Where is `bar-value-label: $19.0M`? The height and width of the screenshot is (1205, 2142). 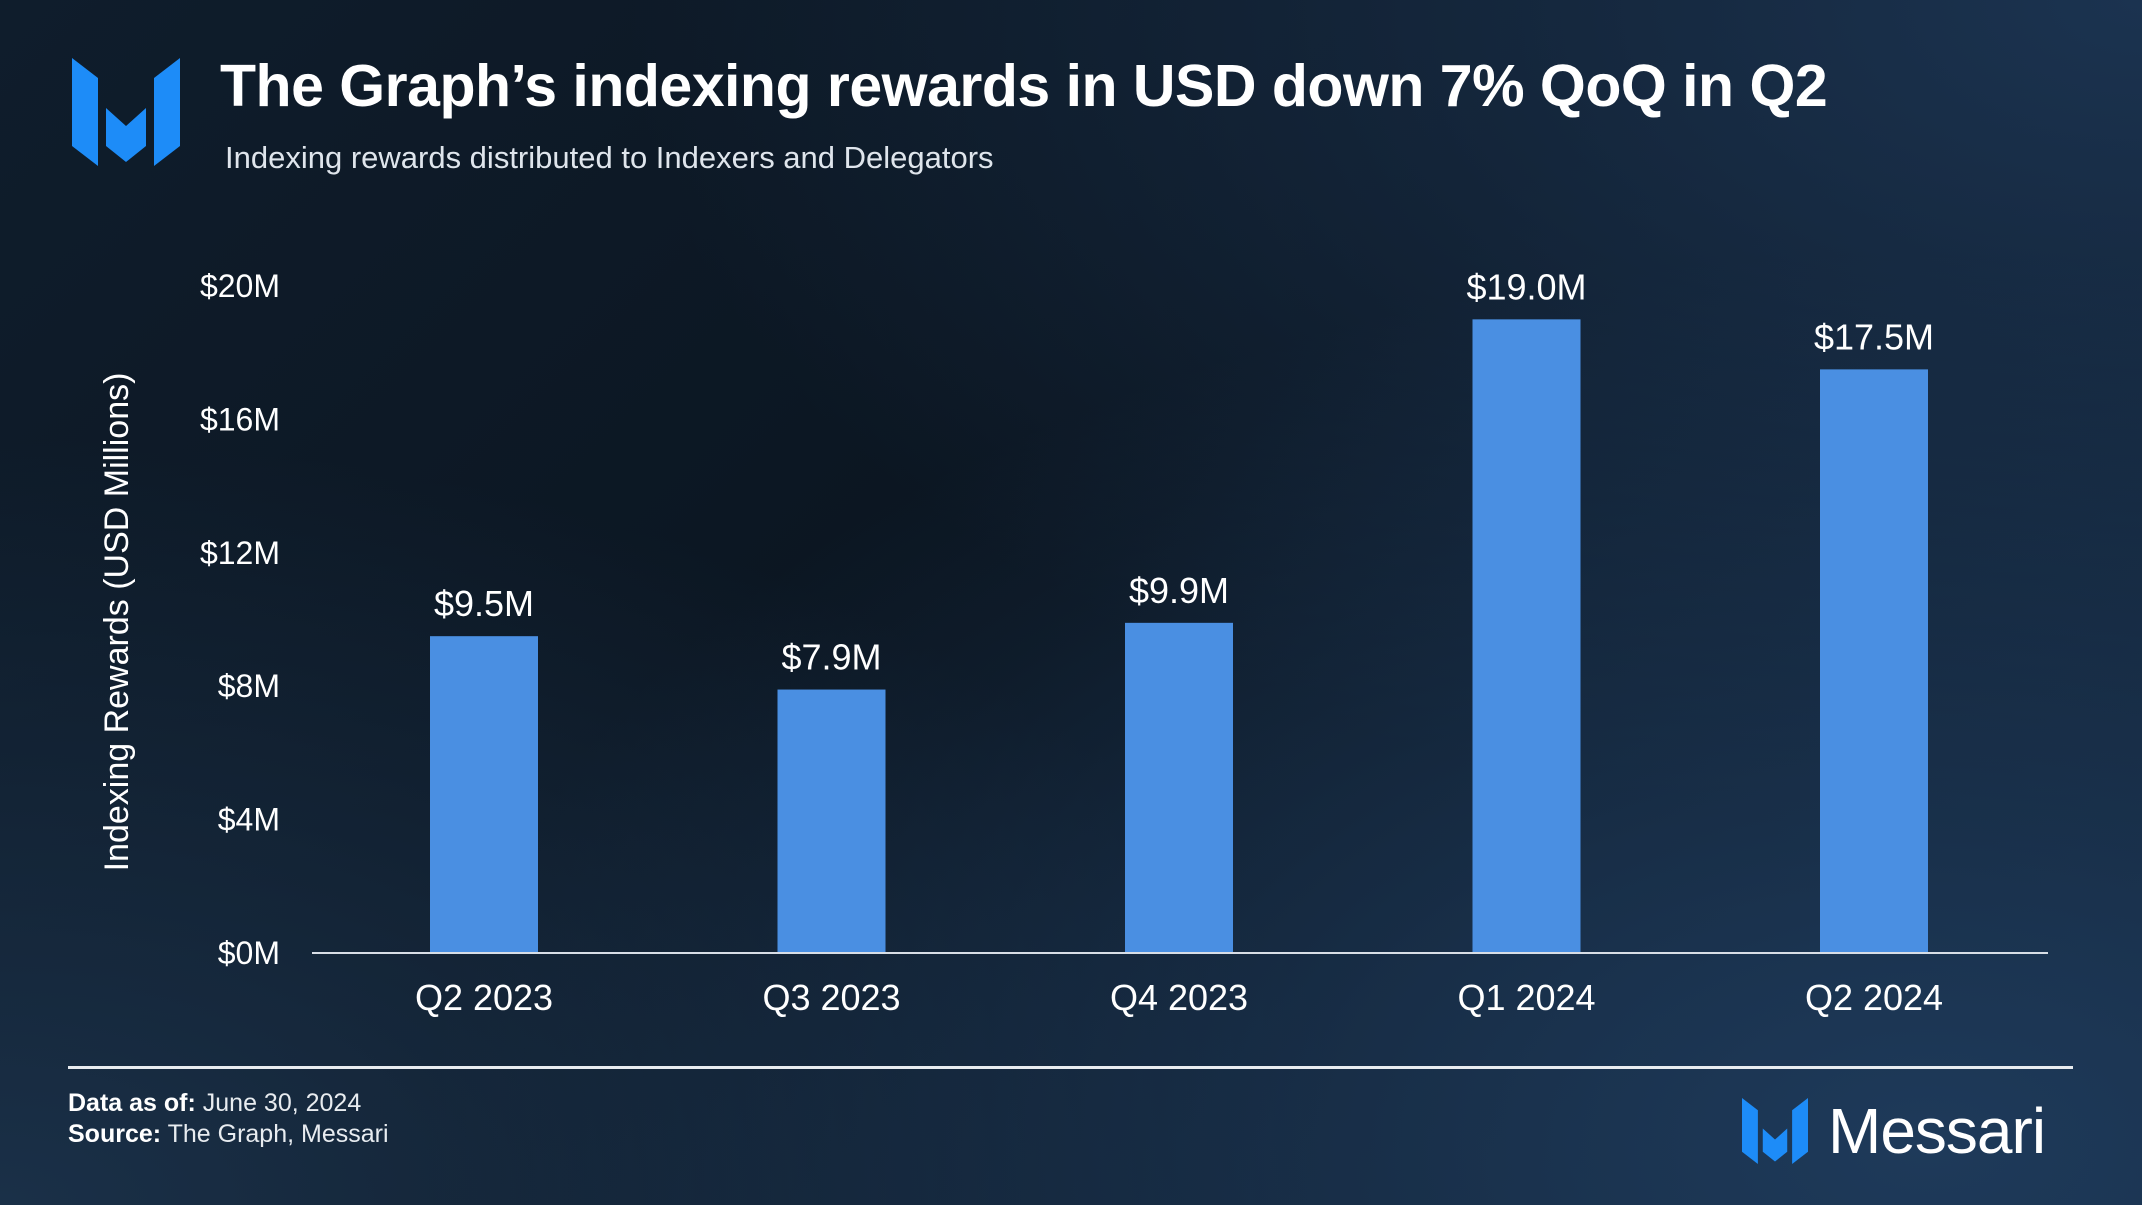 bar-value-label: $19.0M is located at coordinates (1526, 286).